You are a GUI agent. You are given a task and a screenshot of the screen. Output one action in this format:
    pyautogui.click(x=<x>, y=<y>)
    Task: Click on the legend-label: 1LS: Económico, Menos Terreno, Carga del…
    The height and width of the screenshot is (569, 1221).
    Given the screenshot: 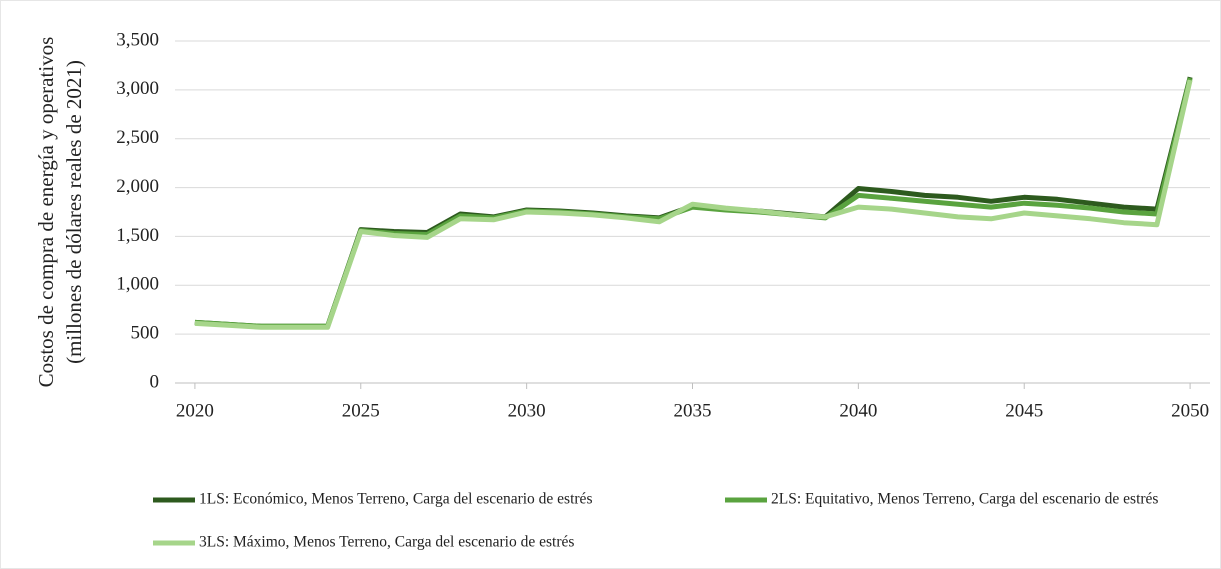 What is the action you would take?
    pyautogui.click(x=395, y=499)
    